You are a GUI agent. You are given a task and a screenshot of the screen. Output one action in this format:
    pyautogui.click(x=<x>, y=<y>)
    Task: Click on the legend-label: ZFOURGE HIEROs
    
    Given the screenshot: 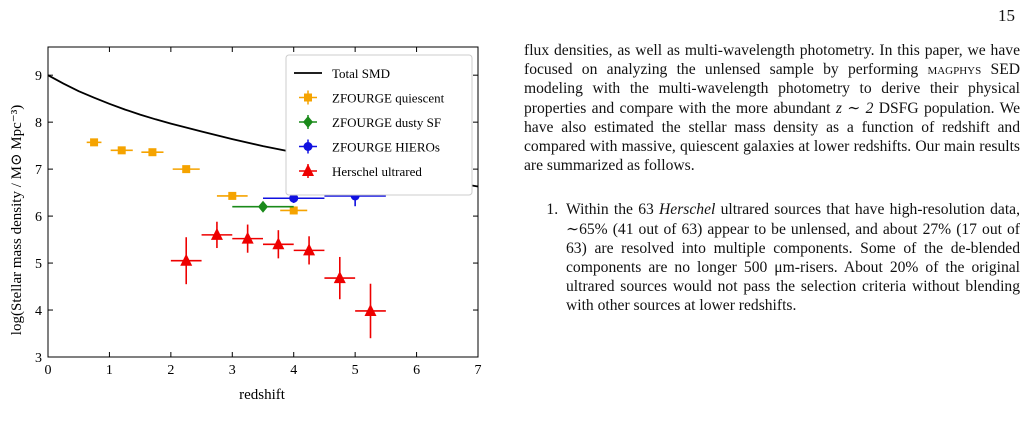 What is the action you would take?
    pyautogui.click(x=386, y=147)
    